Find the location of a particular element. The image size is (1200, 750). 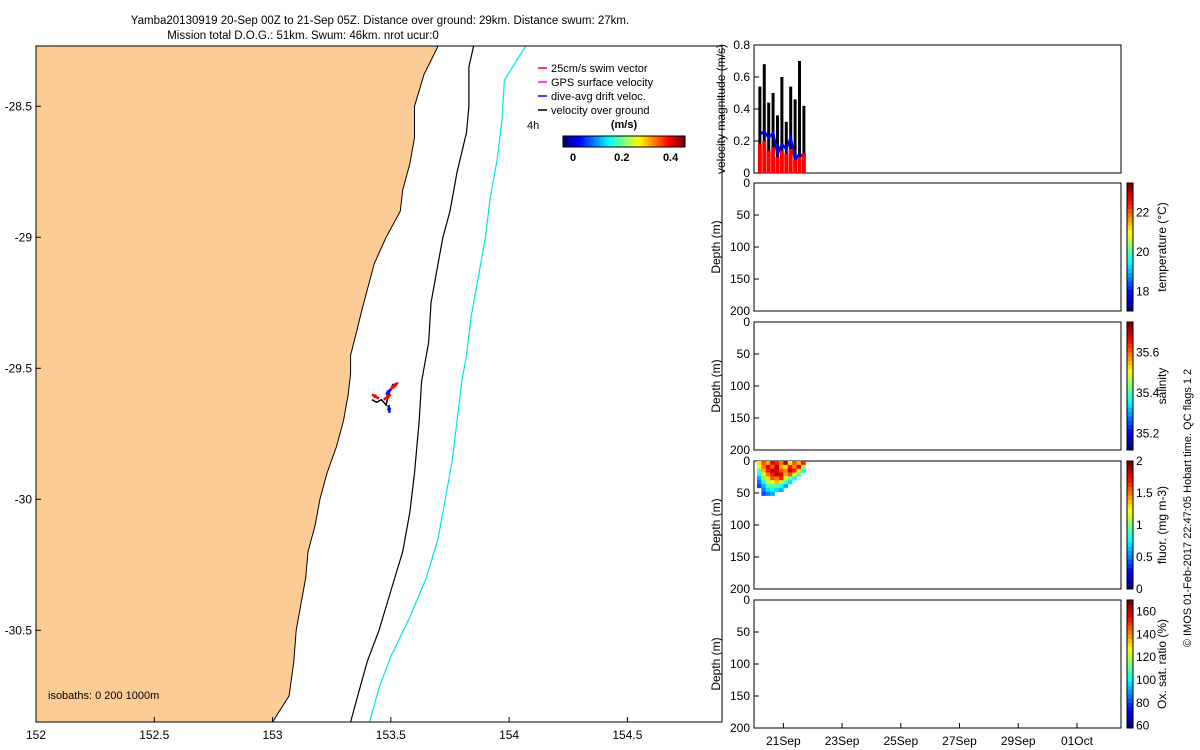

time-marker-label: 4h is located at coordinates (533, 126).